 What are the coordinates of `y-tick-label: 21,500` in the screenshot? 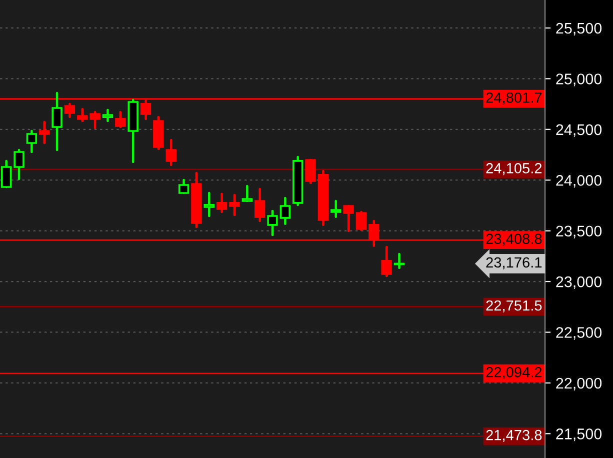 It's located at (579, 435).